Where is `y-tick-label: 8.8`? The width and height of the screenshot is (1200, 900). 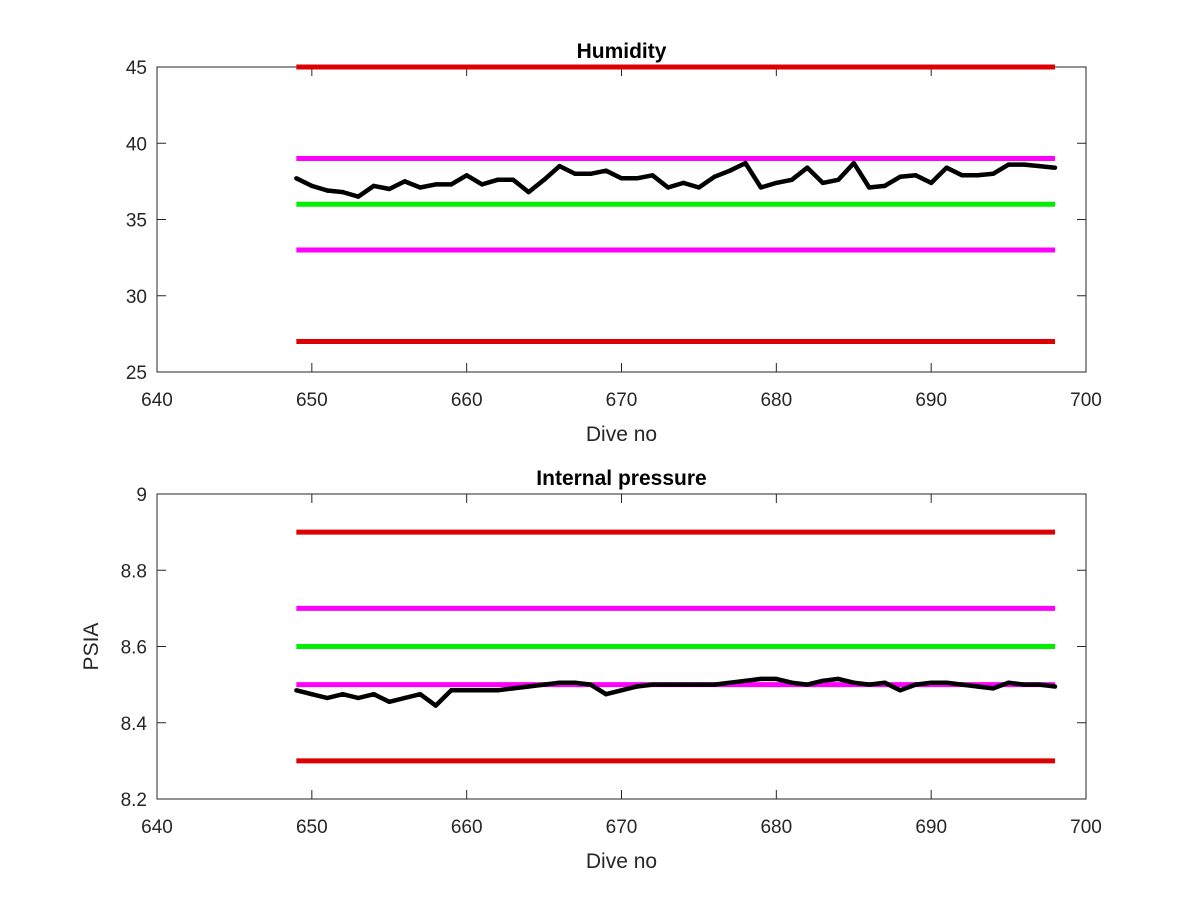 y-tick-label: 8.8 is located at coordinates (134, 571).